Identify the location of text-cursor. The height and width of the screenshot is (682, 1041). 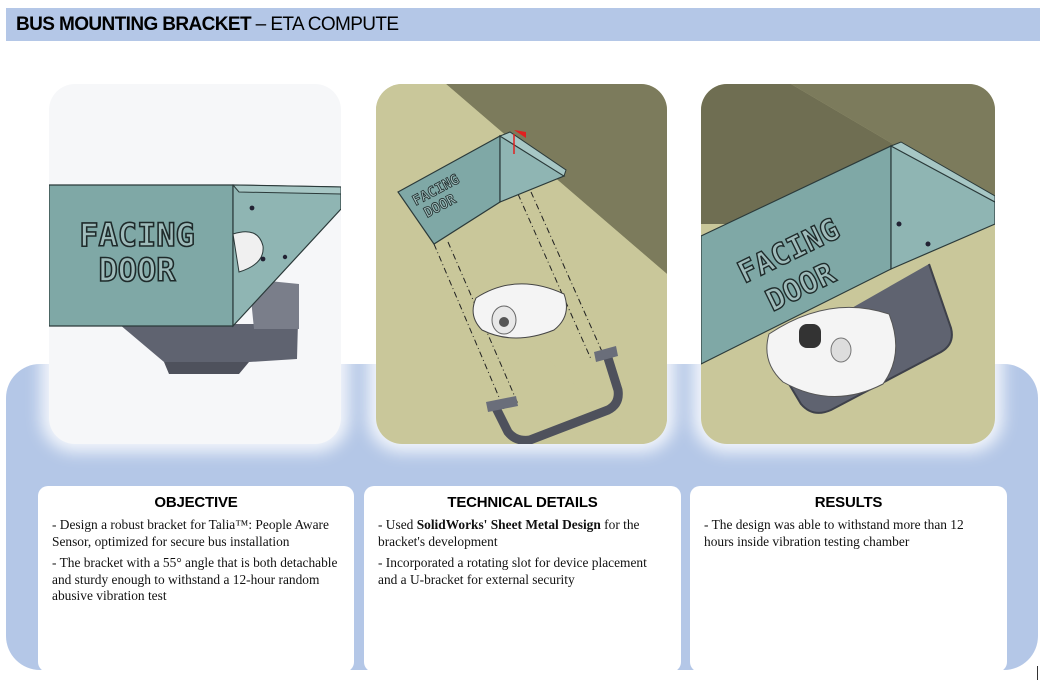
(1037, 673).